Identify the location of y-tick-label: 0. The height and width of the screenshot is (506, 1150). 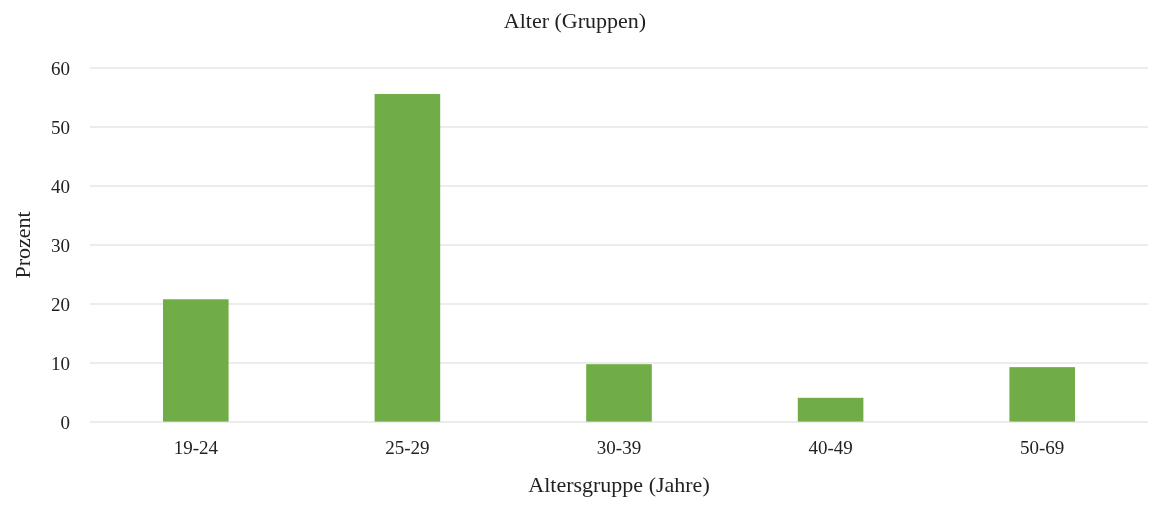
(65, 422).